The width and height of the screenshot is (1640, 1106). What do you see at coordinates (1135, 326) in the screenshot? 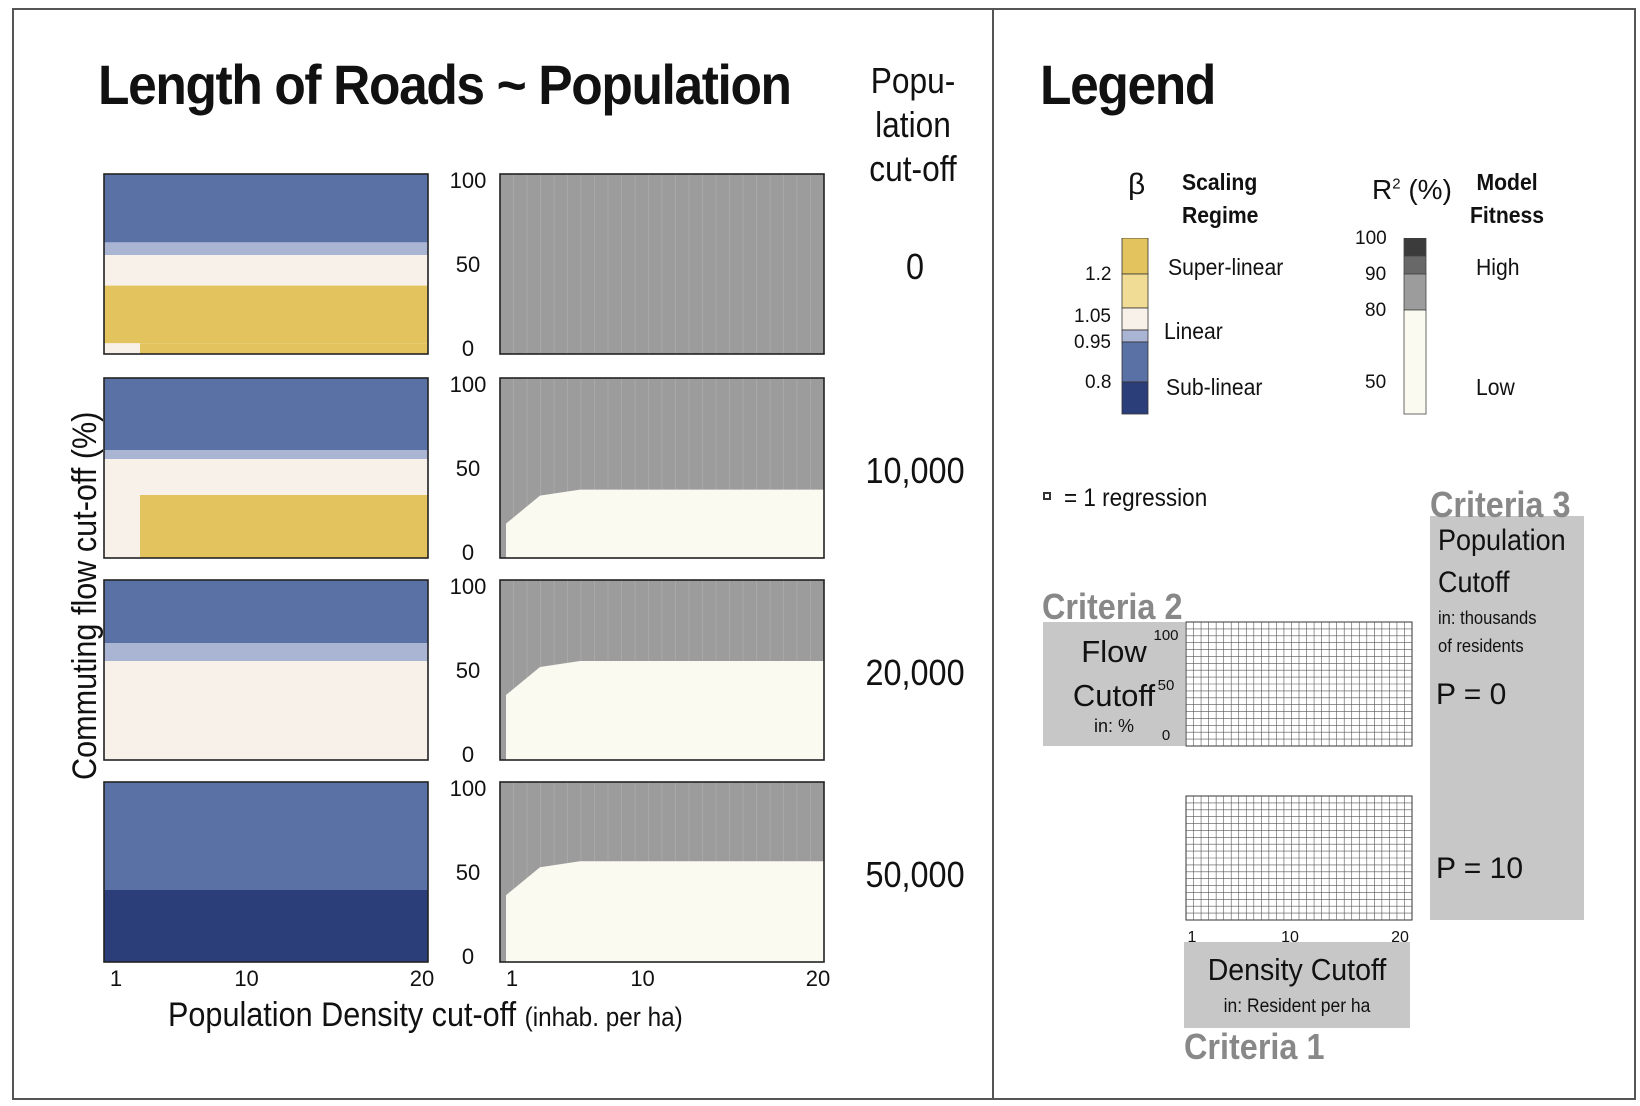
I see `beta-colorbar` at bounding box center [1135, 326].